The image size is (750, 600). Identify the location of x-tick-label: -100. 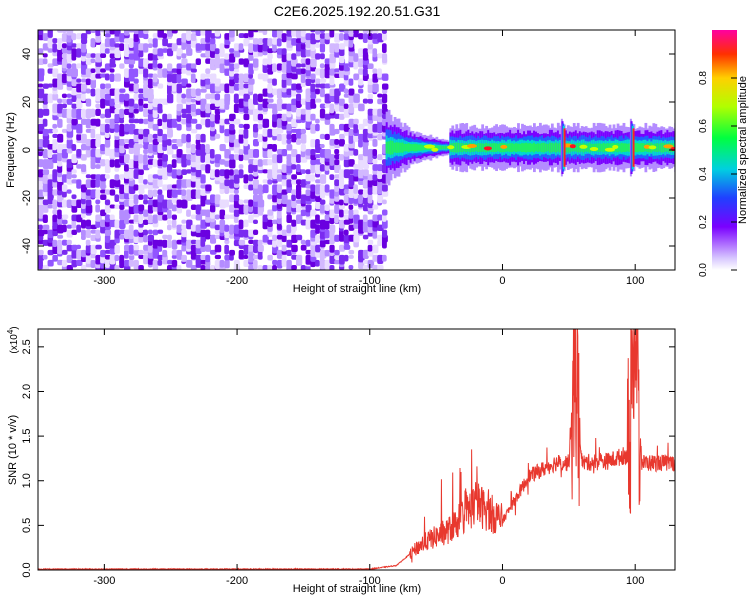
(370, 281).